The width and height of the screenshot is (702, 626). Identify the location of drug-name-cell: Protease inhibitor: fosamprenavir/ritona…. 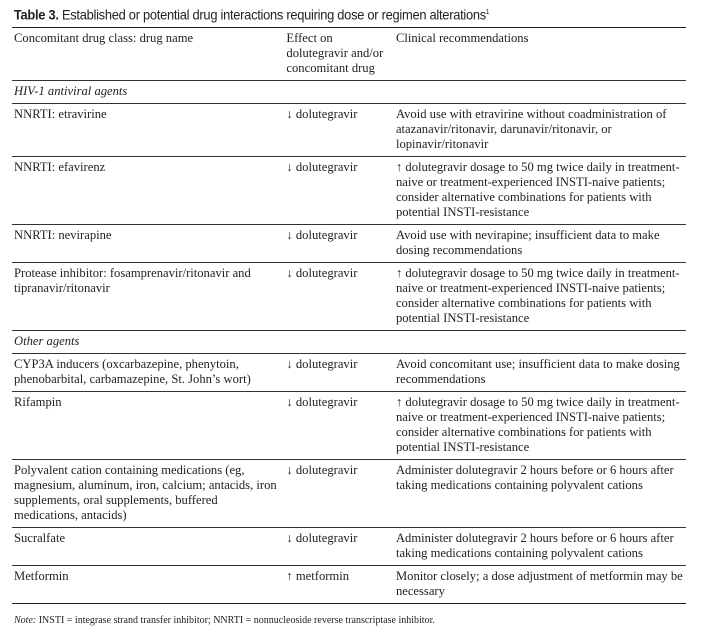
(132, 280).